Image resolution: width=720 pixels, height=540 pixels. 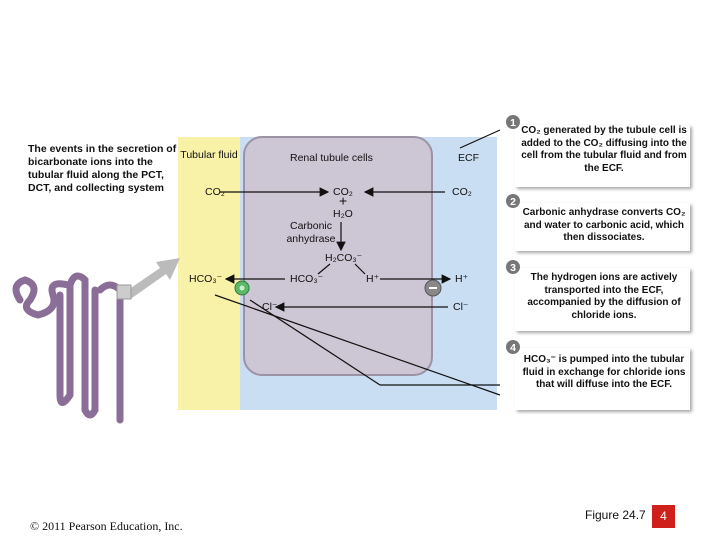 I want to click on figure-label: Figure 24.7, so click(x=615, y=515).